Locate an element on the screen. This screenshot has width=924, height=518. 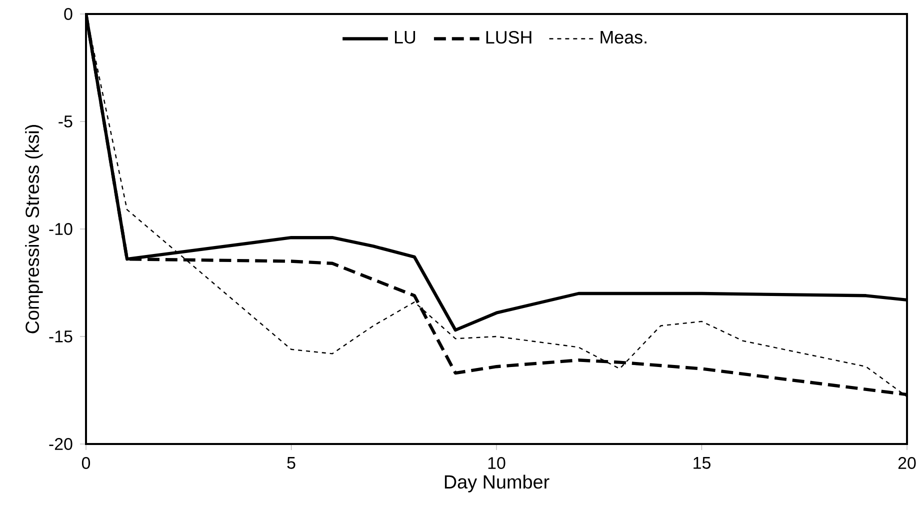
x-axis-title: Day Number is located at coordinates (497, 483).